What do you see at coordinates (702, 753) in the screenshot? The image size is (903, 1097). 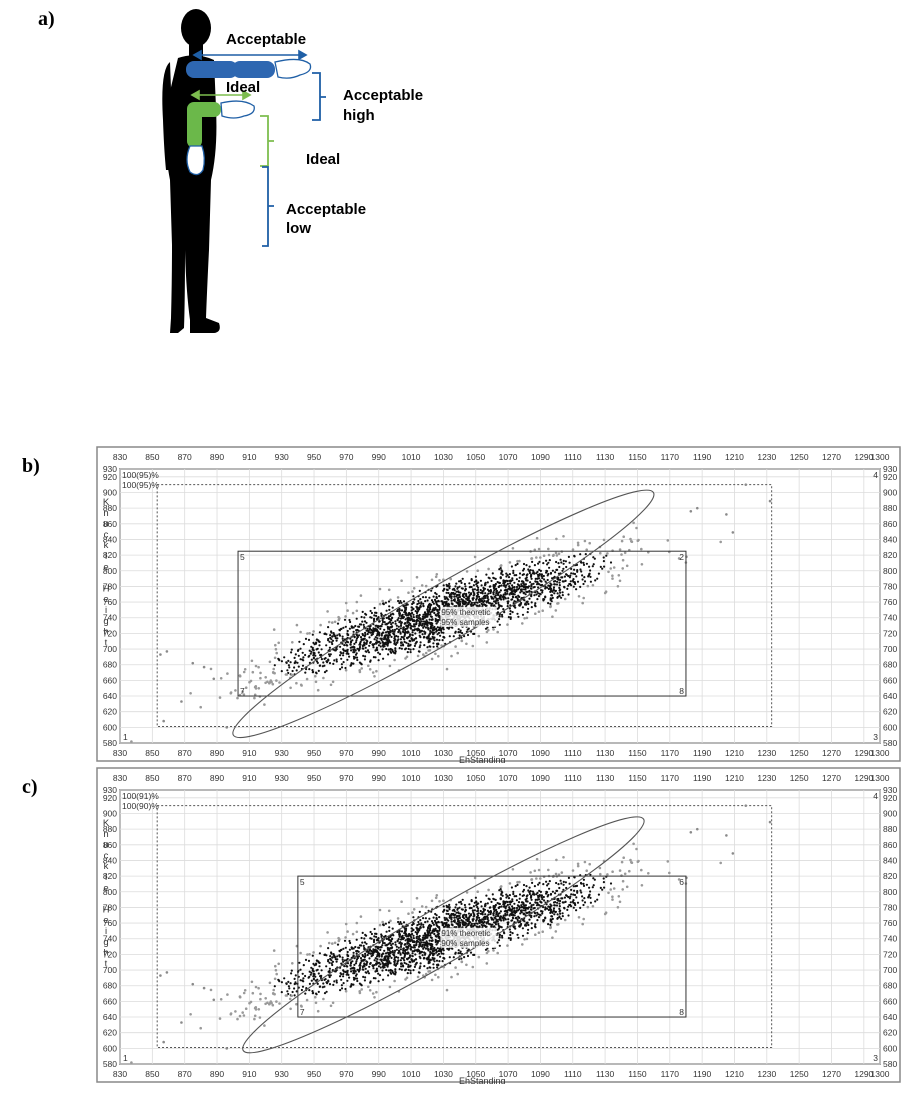 I see `x-tick-label-bottom: 1190` at bounding box center [702, 753].